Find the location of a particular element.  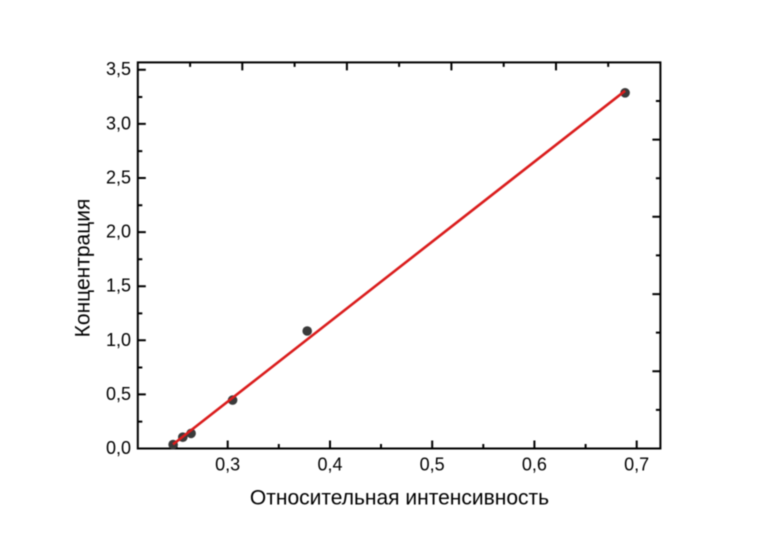

svg-text: 2,0 is located at coordinates (118, 232).